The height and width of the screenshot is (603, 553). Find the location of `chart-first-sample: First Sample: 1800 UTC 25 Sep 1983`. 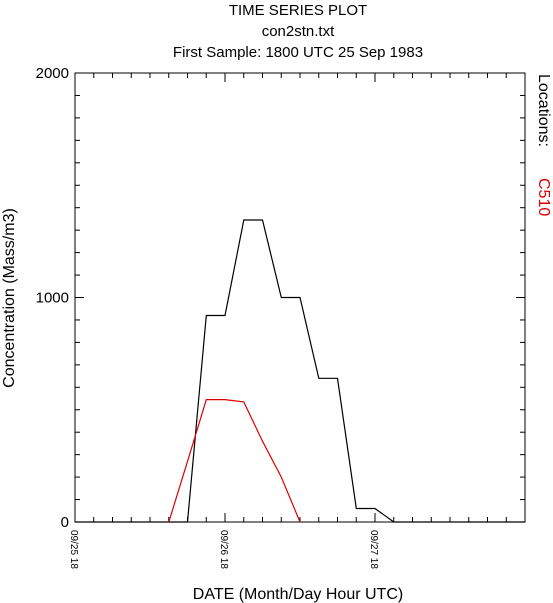

chart-first-sample: First Sample: 1800 UTC 25 Sep 1983 is located at coordinates (298, 52).